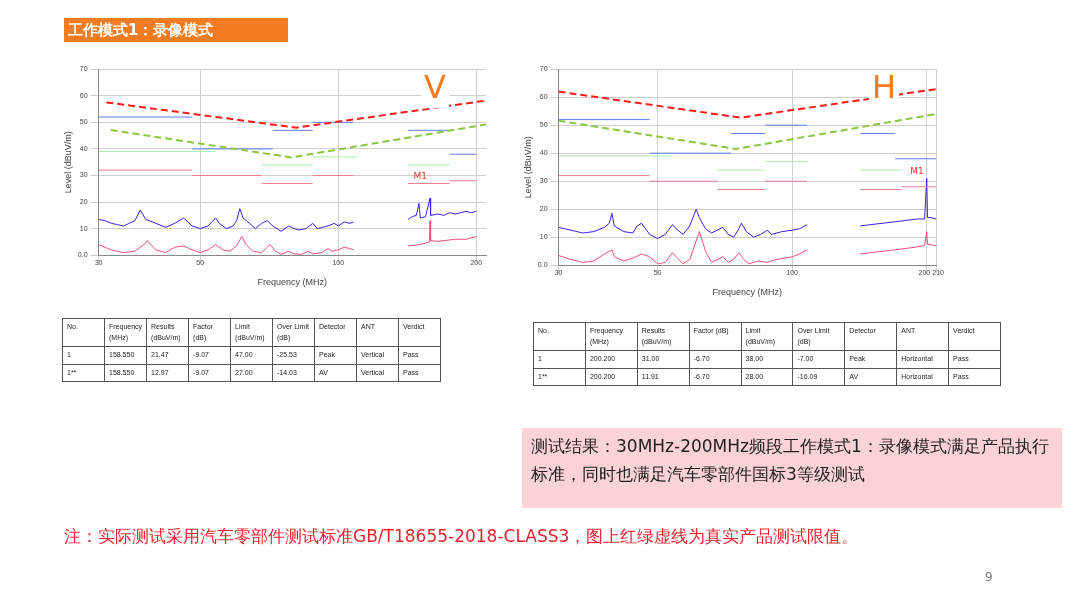  What do you see at coordinates (989, 577) in the screenshot?
I see `text: 9` at bounding box center [989, 577].